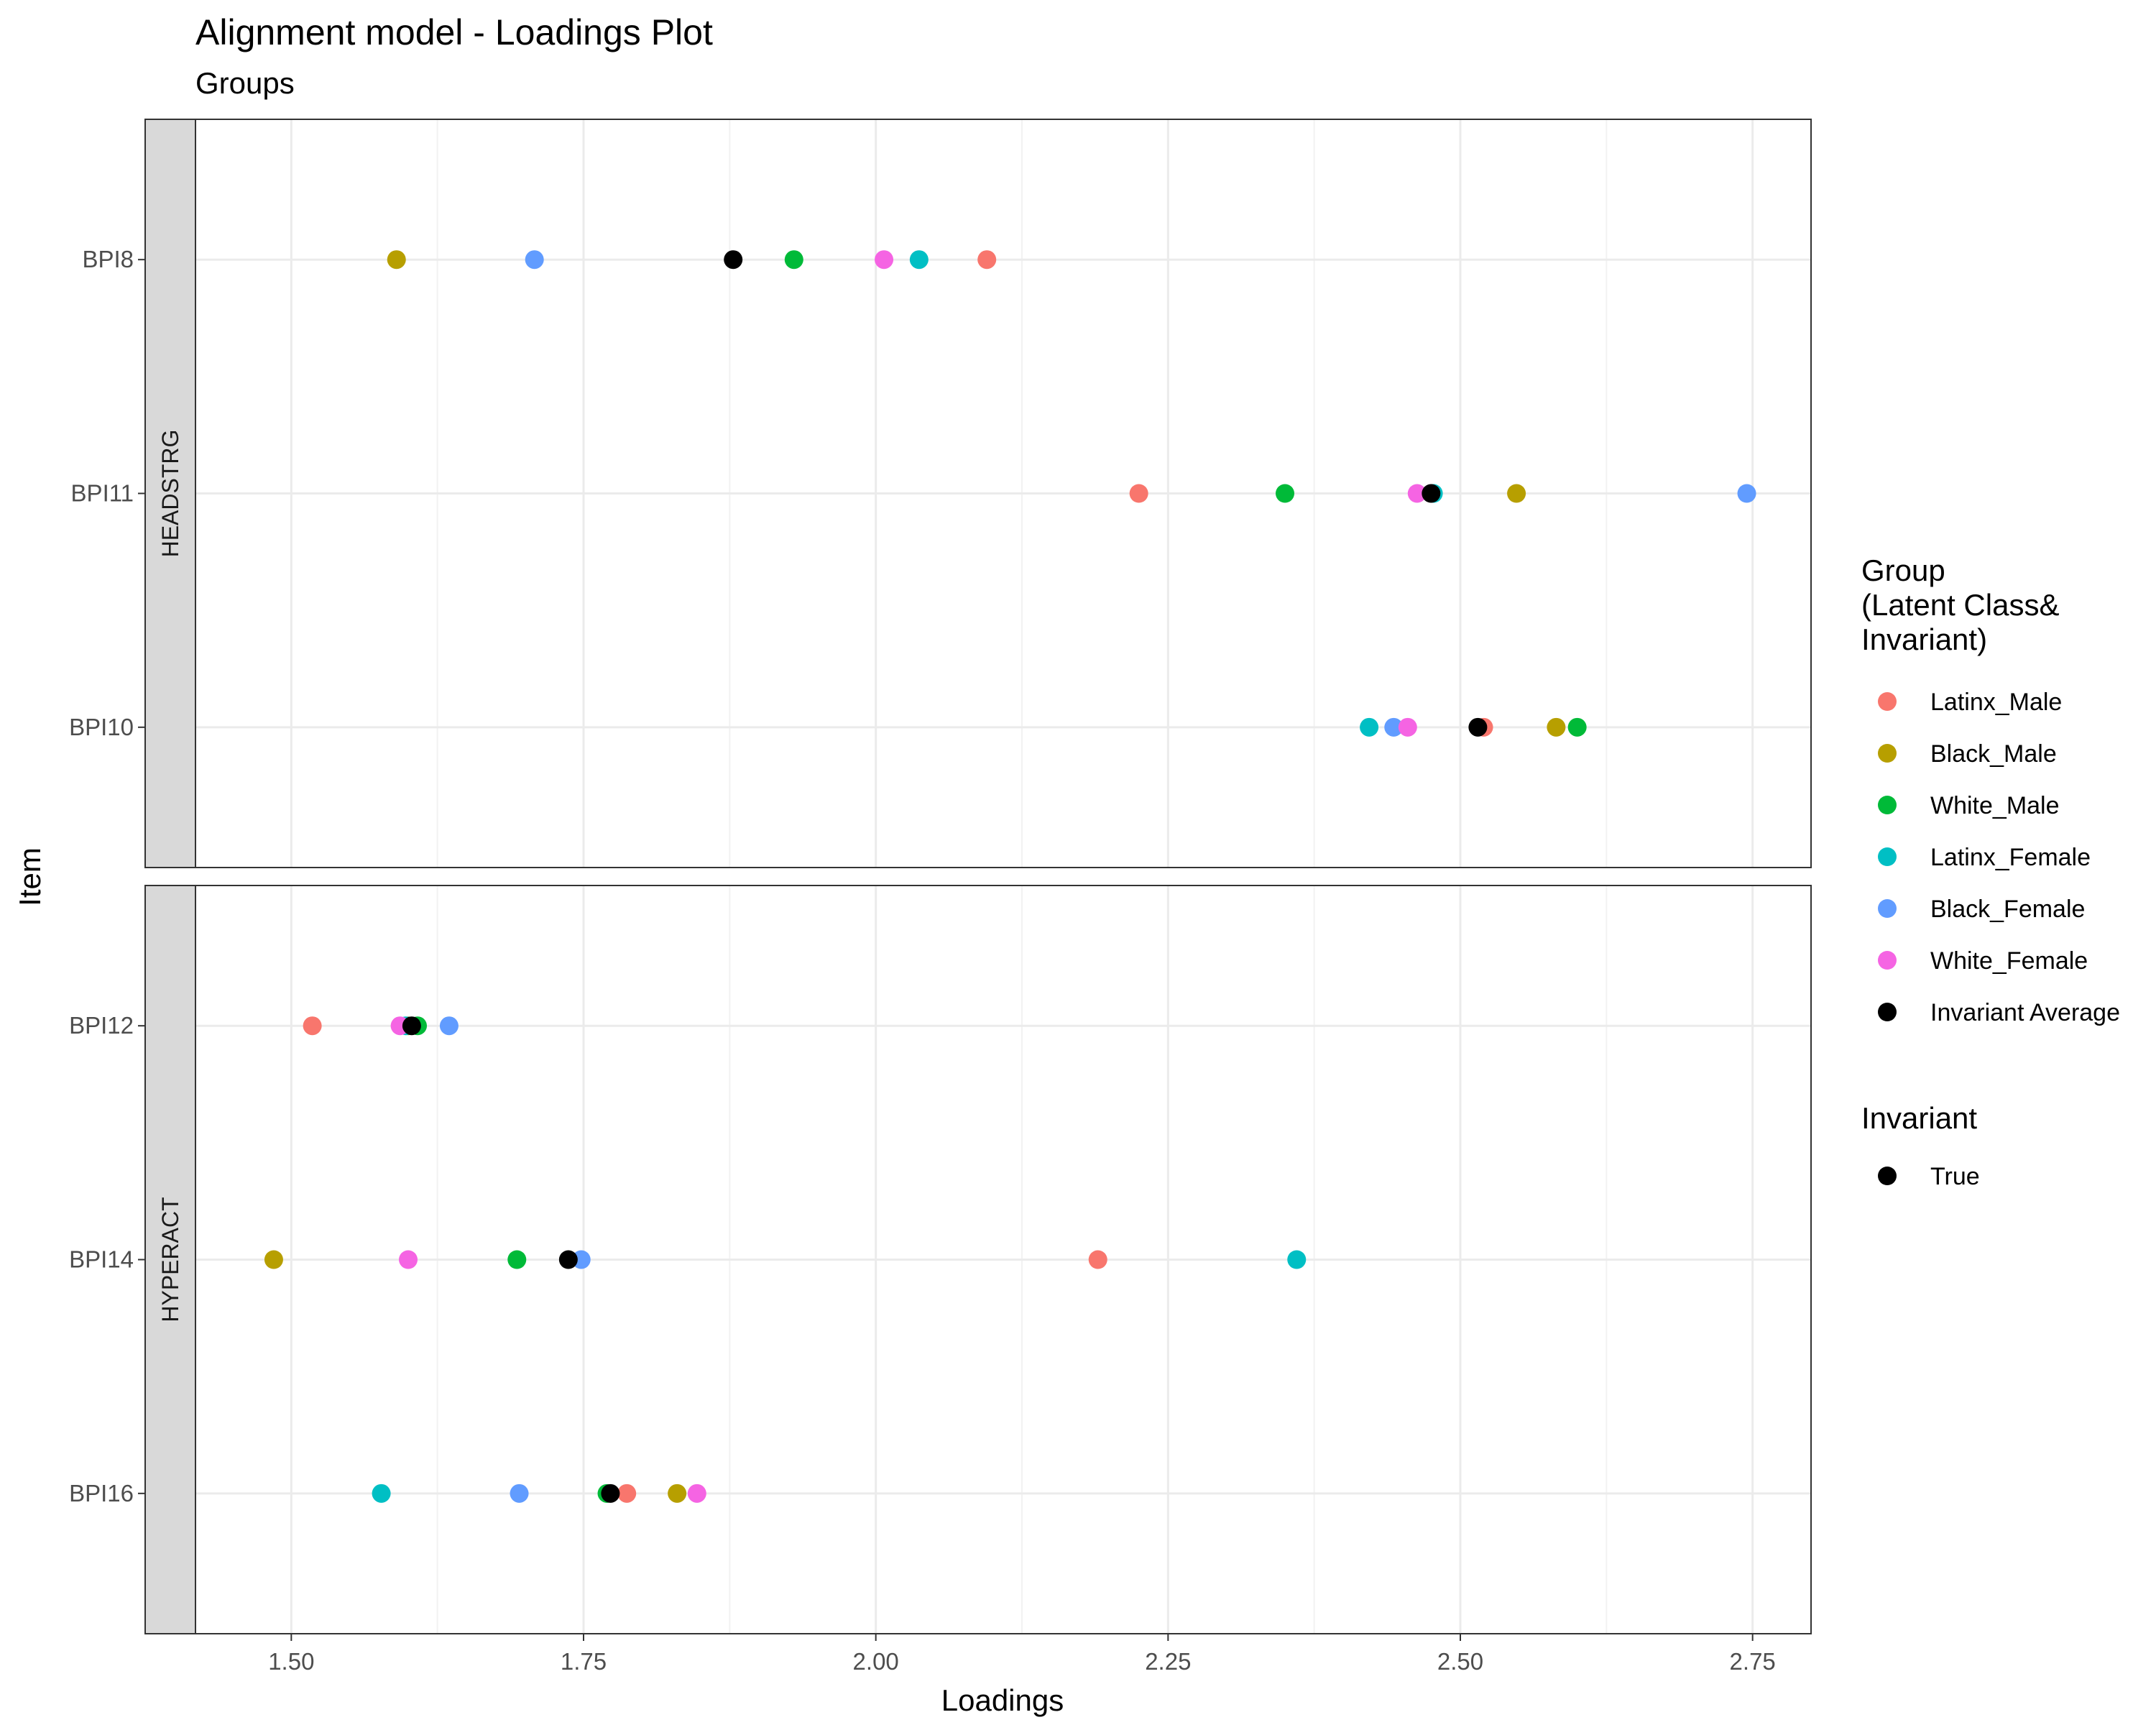  What do you see at coordinates (101, 1025) in the screenshot?
I see `y-tick-label-bpi12: BPI12` at bounding box center [101, 1025].